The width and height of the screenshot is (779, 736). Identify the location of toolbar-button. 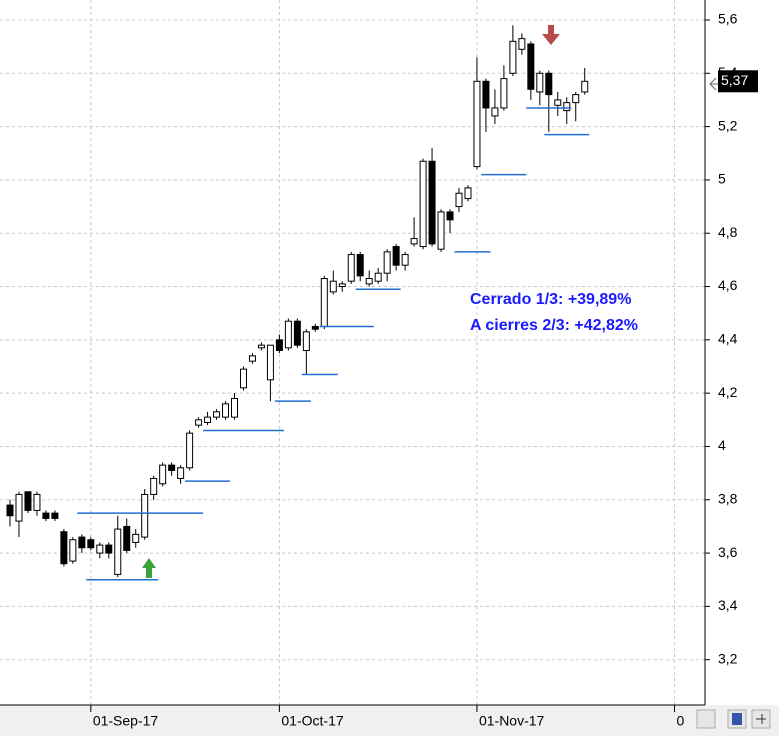
(706, 719).